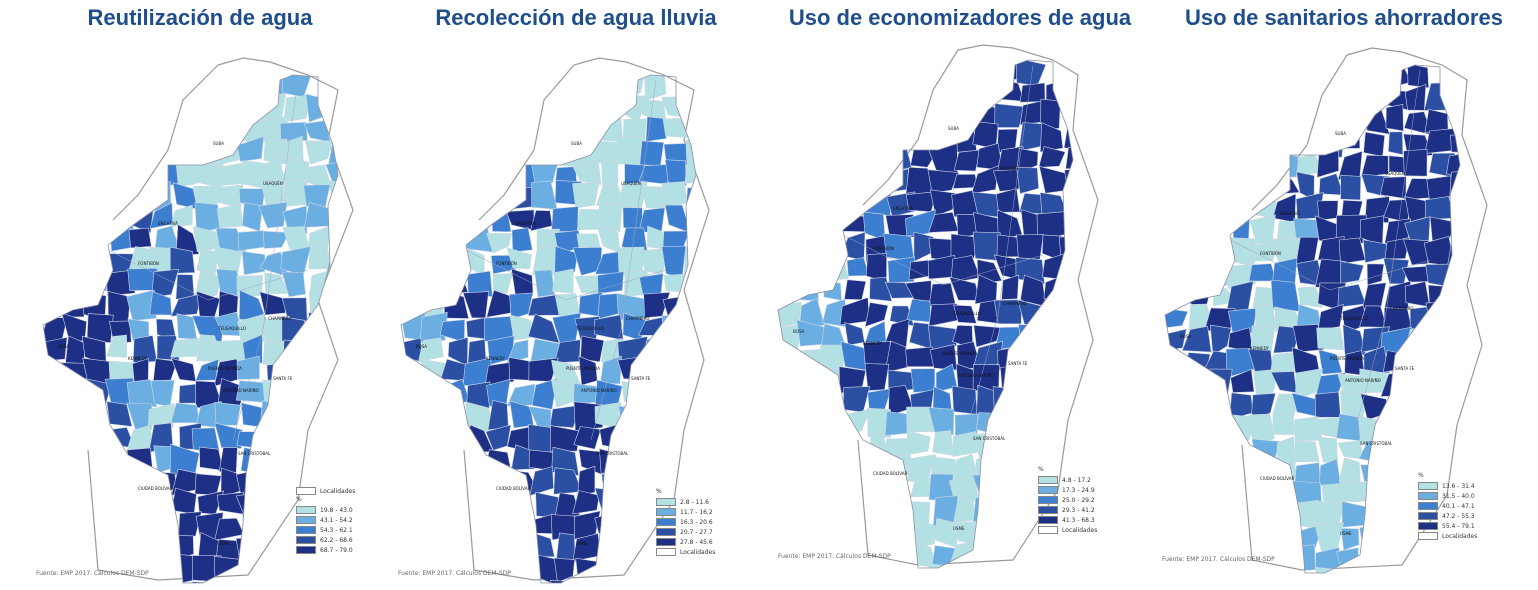  Describe the element at coordinates (696, 522) in the screenshot. I see `legend-class-label: 16.3 - 20.6` at that location.